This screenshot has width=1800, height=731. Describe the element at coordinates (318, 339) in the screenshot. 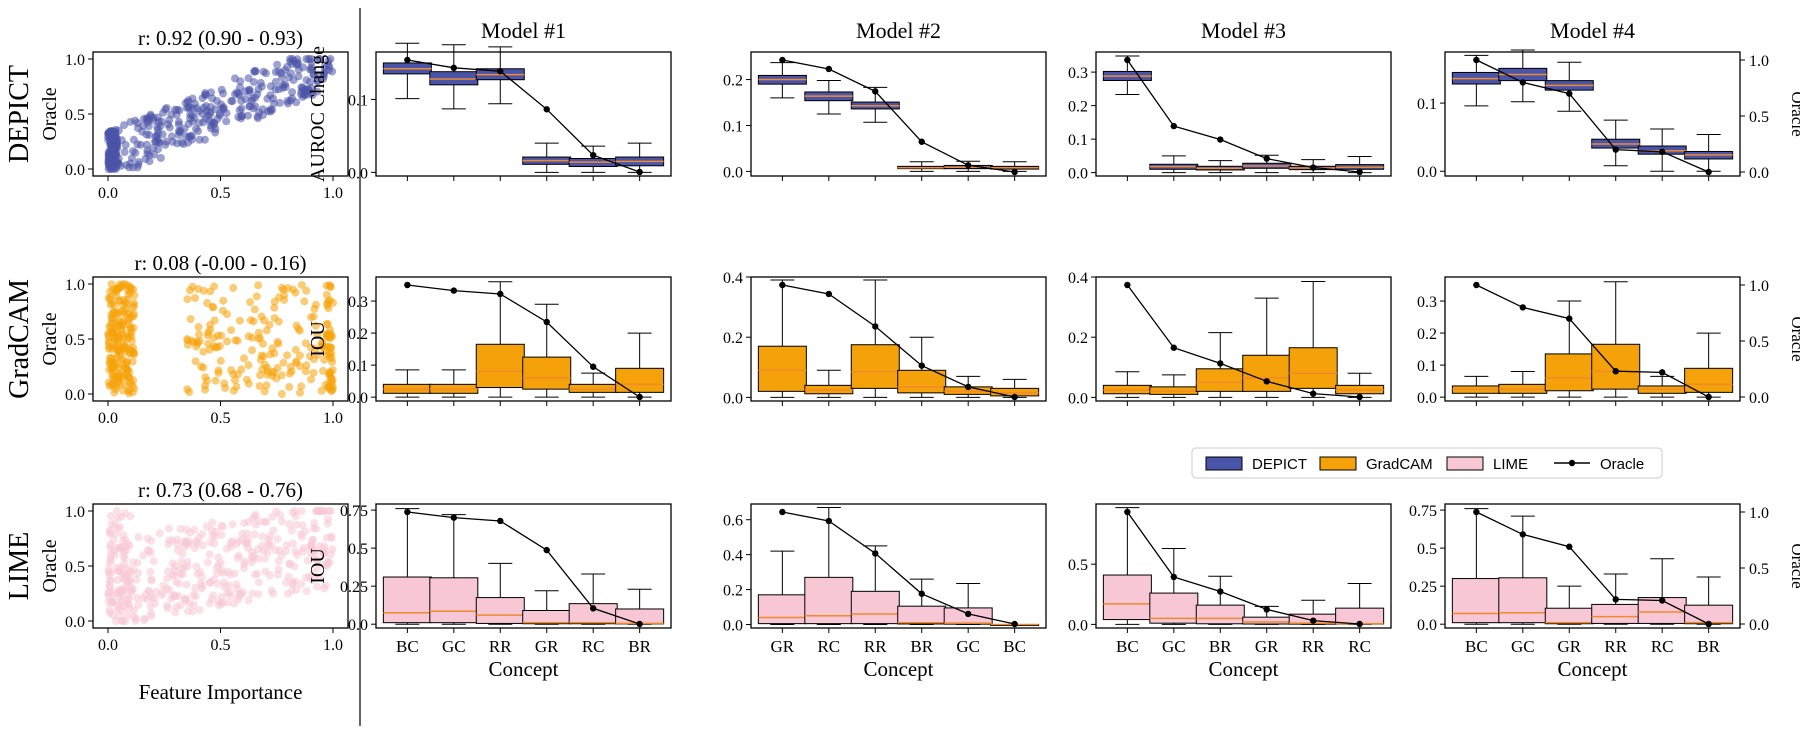

I see `y-axis-label: IOU` at that location.